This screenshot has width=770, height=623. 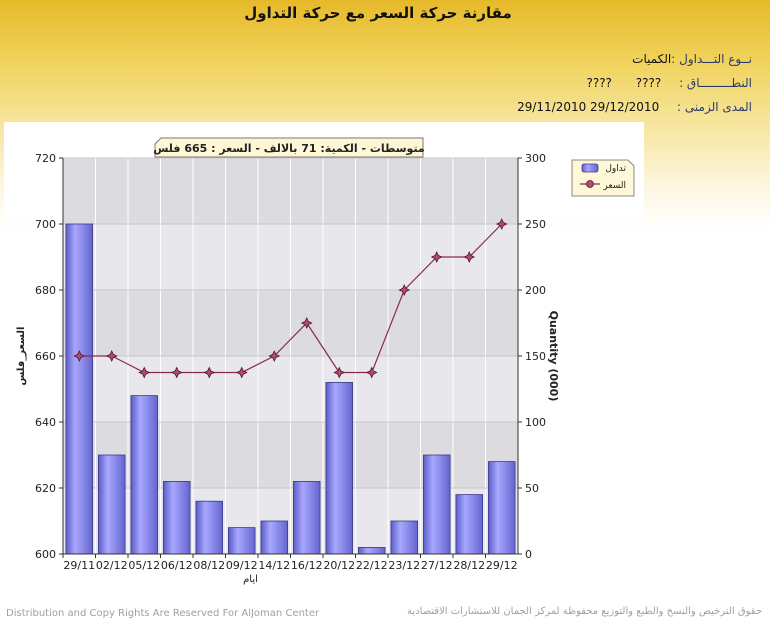 I want to click on price-point-20/12, so click(x=339, y=372).